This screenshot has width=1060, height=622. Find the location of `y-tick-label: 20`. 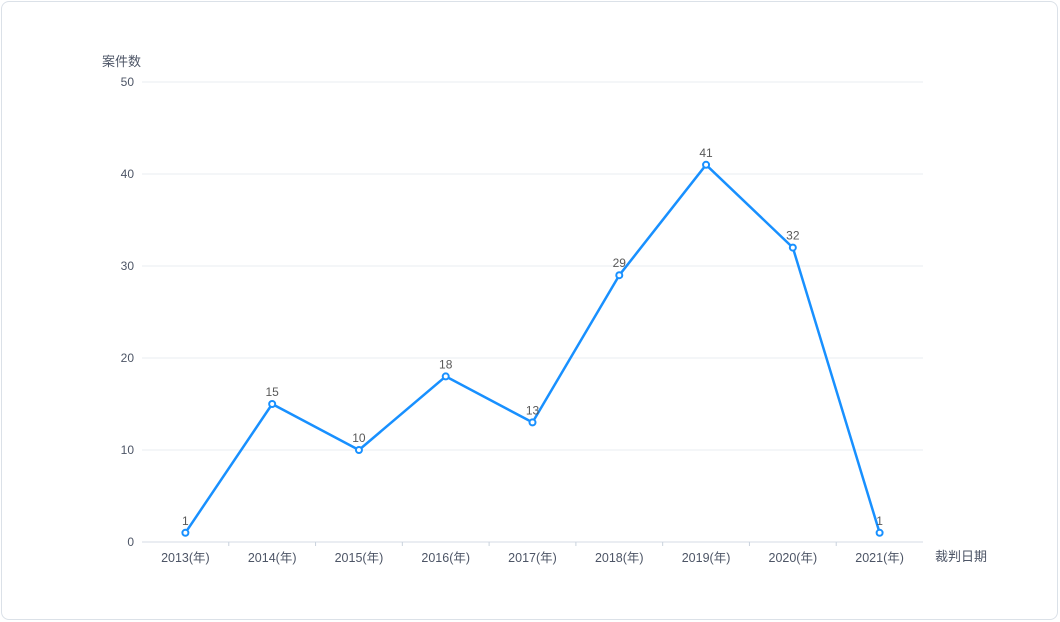

y-tick-label: 20 is located at coordinates (128, 358).